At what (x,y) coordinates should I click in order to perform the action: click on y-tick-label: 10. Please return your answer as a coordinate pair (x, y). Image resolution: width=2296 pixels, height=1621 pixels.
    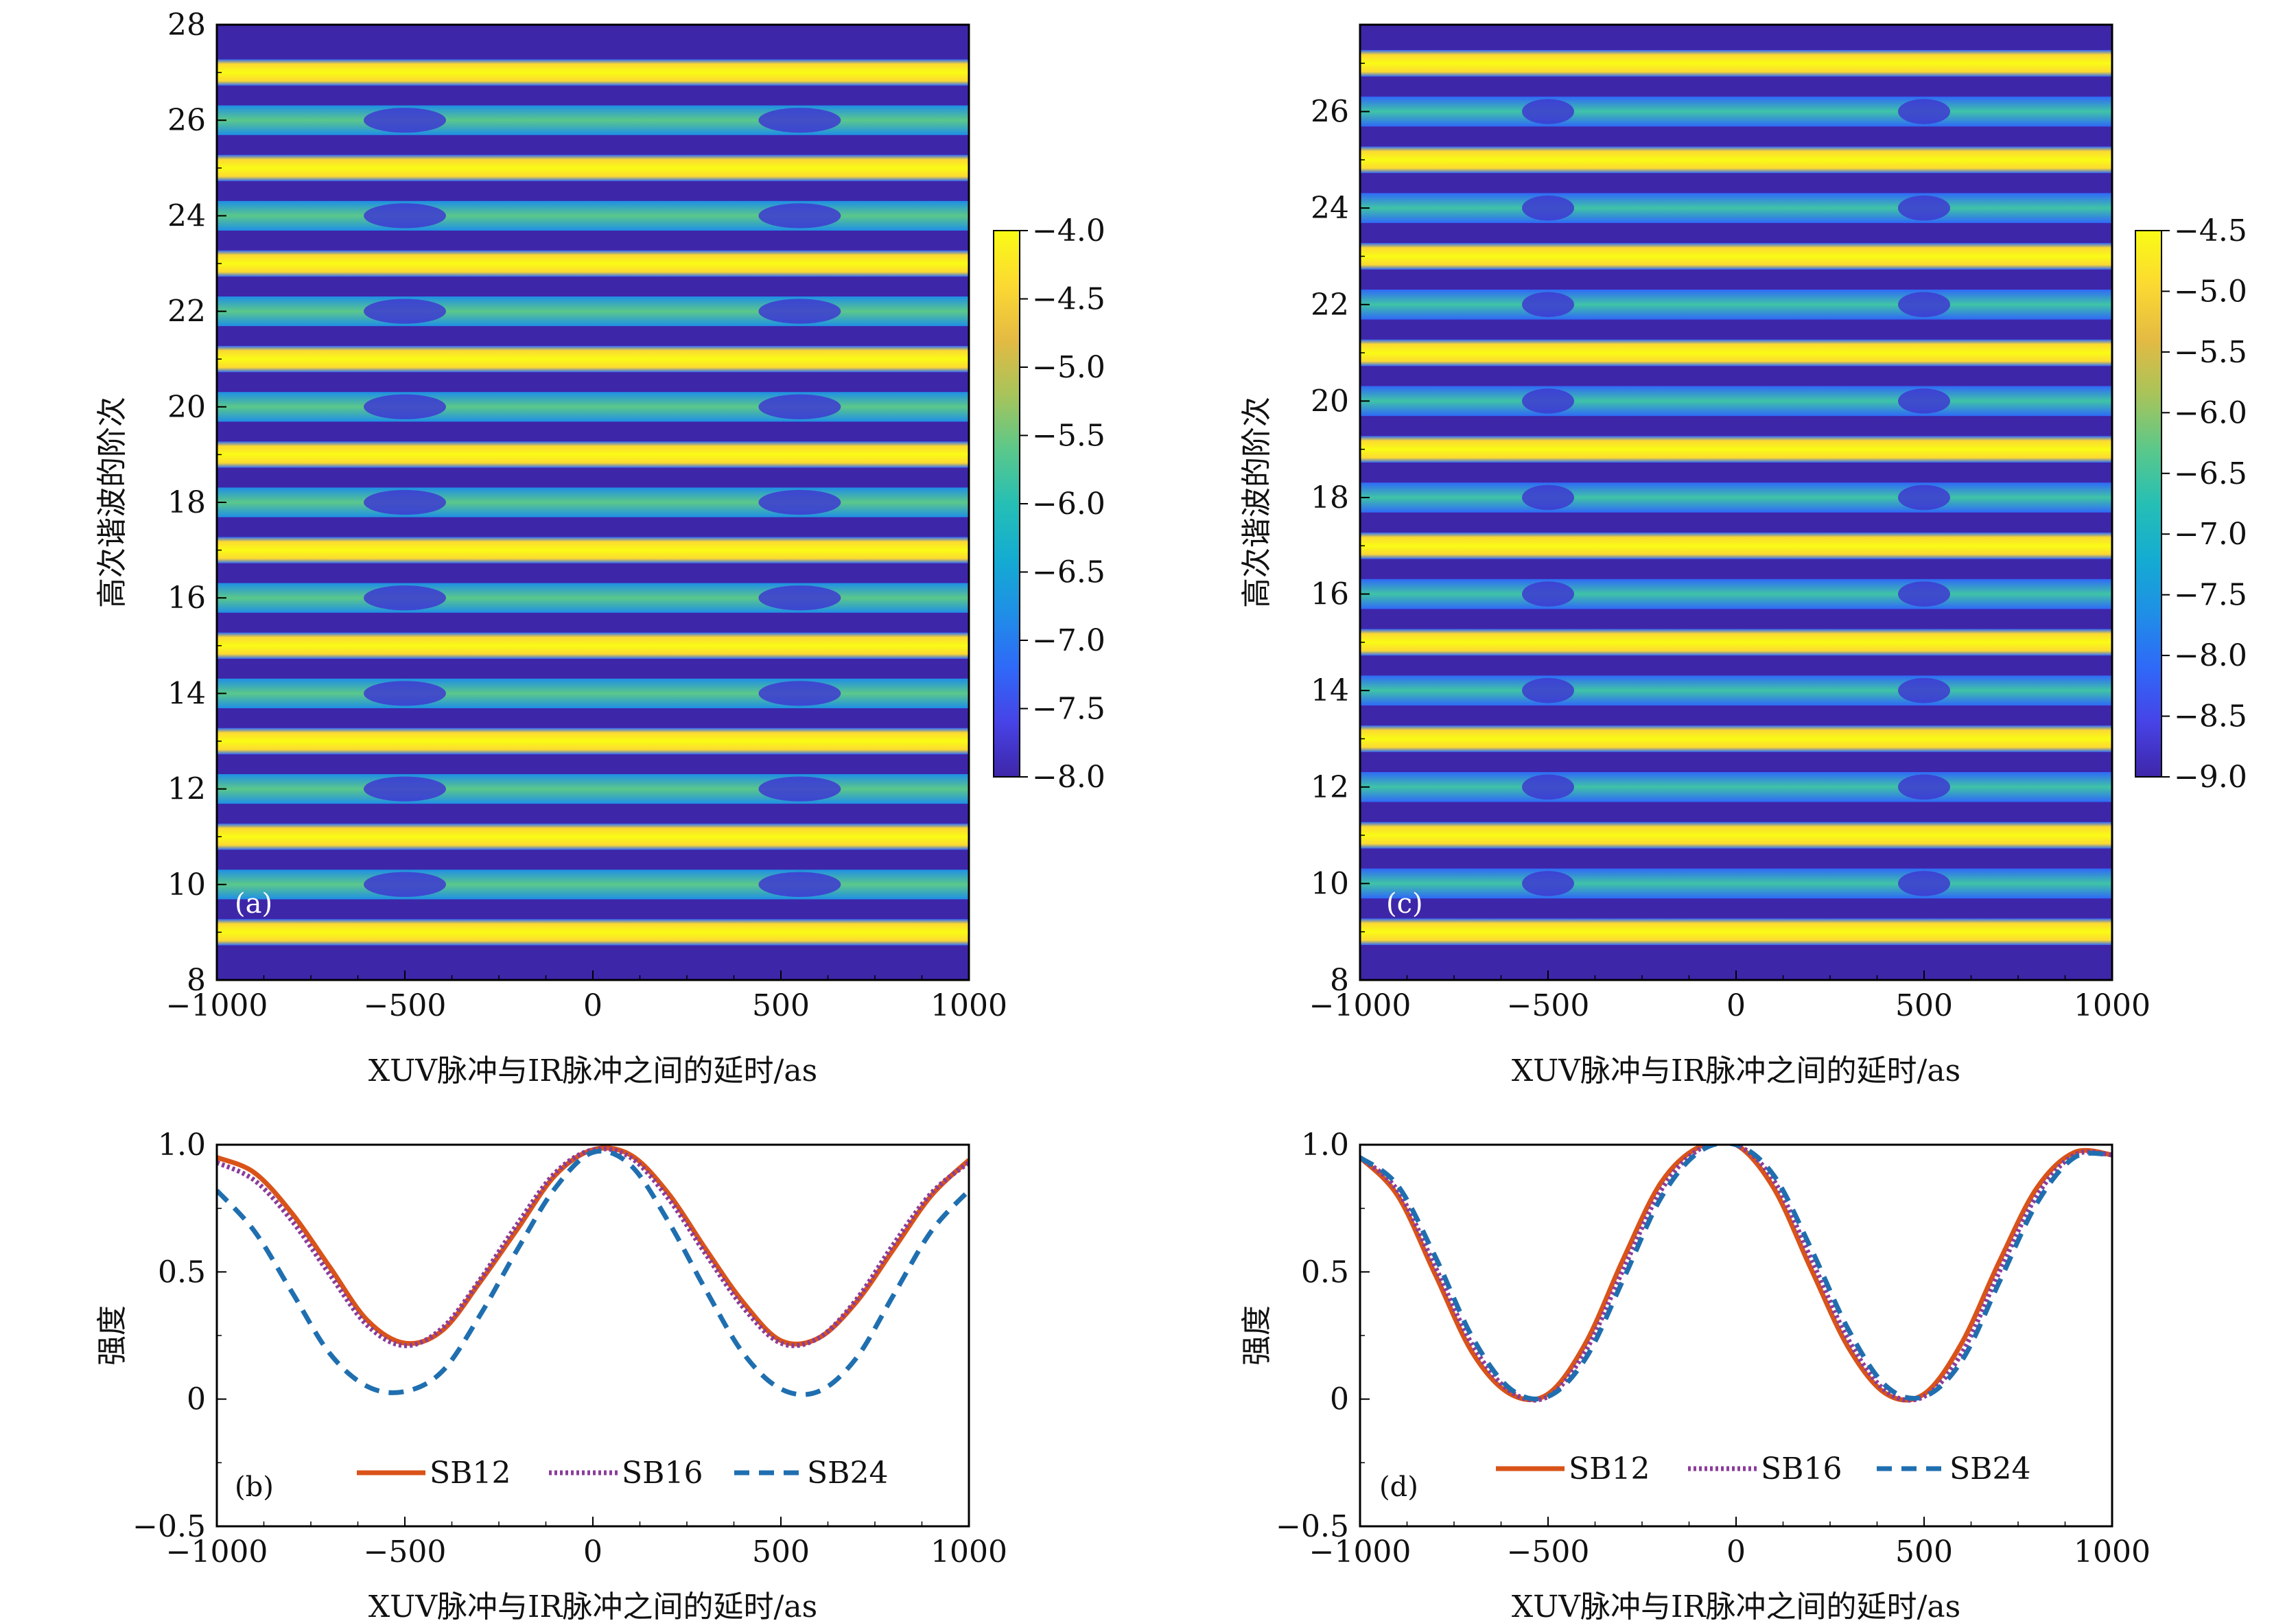
    Looking at the image, I should click on (1330, 883).